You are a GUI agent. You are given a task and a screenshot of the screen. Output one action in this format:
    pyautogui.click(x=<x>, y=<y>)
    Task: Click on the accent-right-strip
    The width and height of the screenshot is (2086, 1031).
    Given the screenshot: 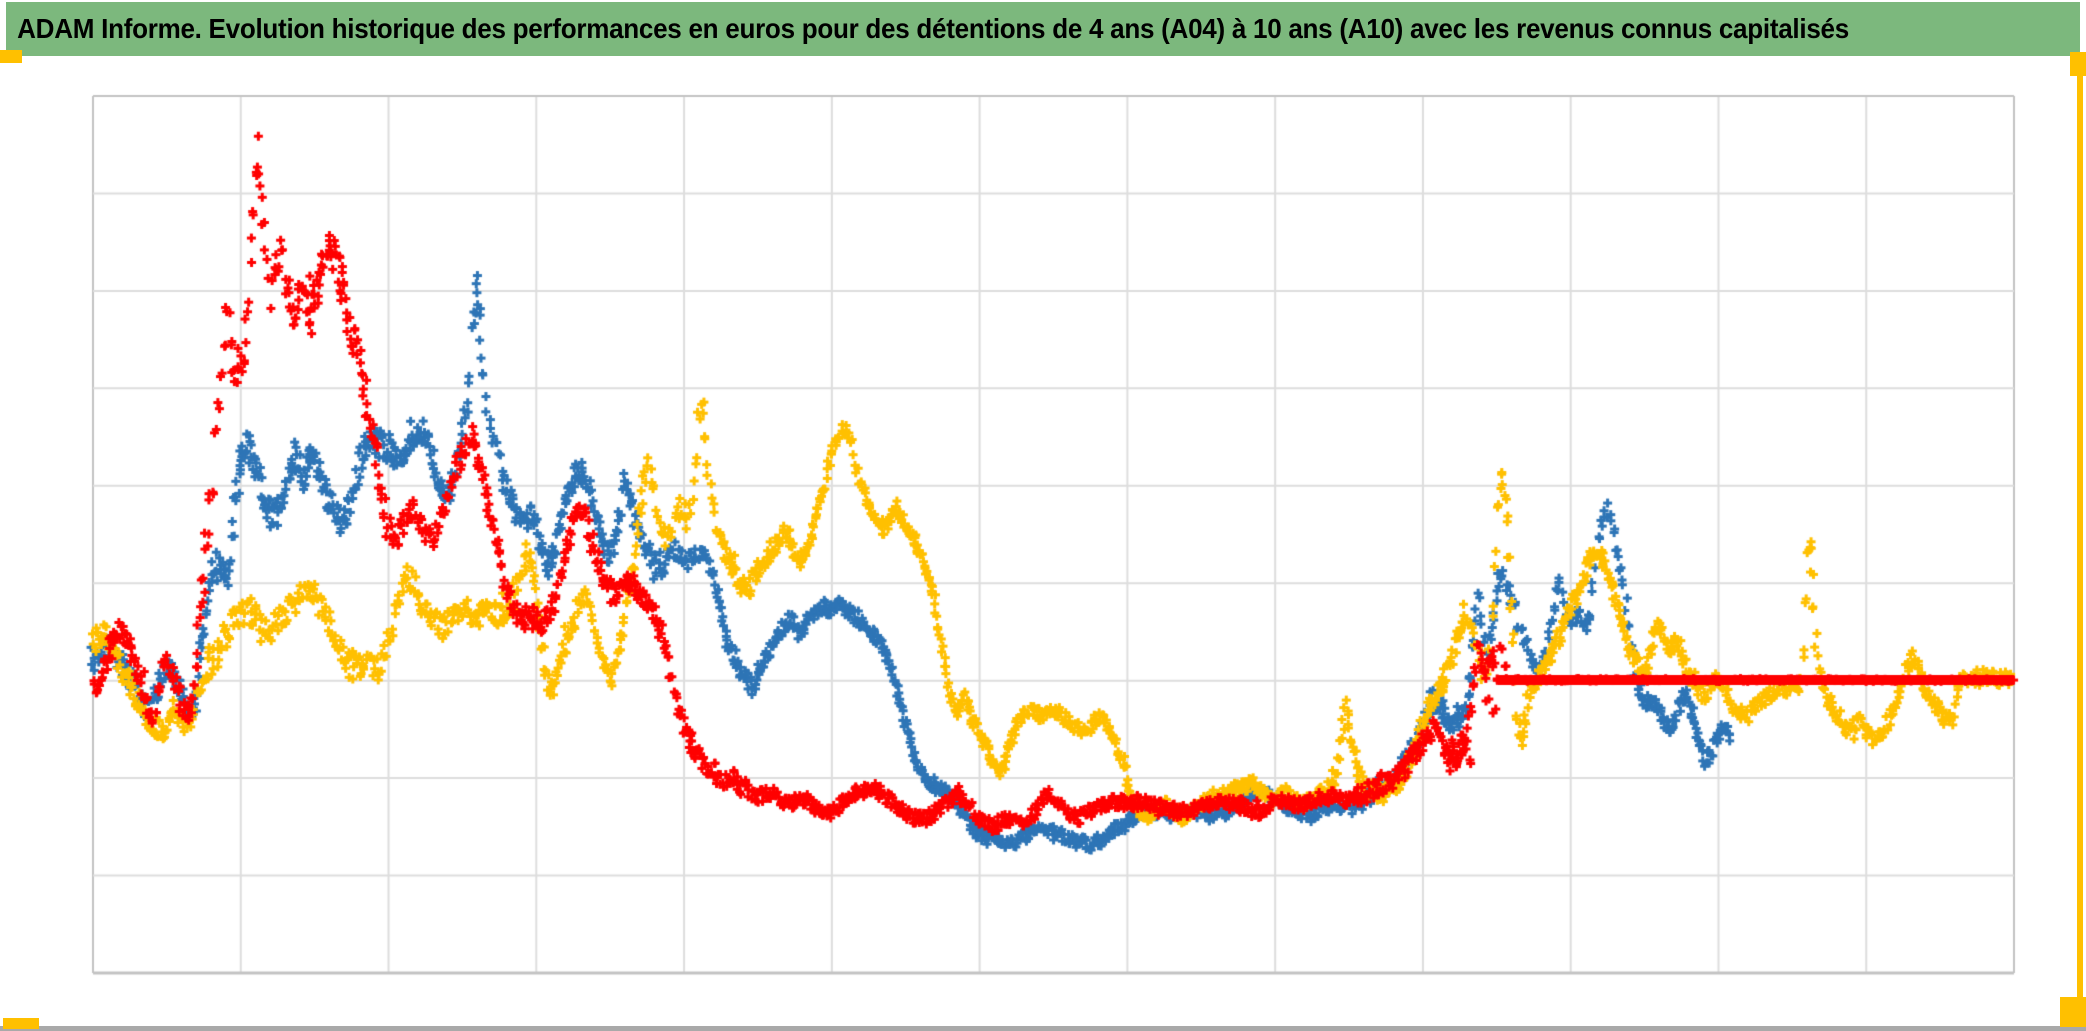 What is the action you would take?
    pyautogui.click(x=2080, y=527)
    